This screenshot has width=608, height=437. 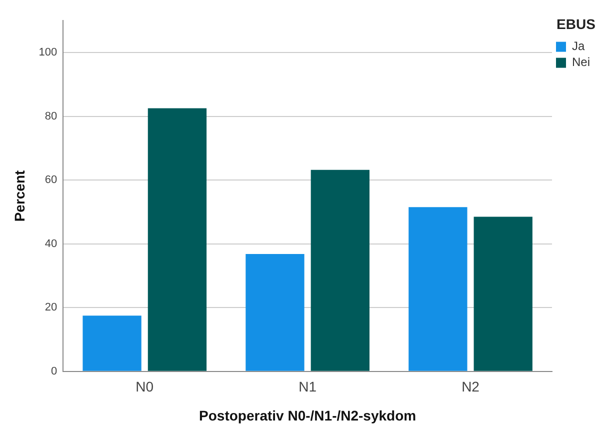 What do you see at coordinates (576, 24) in the screenshot?
I see `legend-title: EBUS` at bounding box center [576, 24].